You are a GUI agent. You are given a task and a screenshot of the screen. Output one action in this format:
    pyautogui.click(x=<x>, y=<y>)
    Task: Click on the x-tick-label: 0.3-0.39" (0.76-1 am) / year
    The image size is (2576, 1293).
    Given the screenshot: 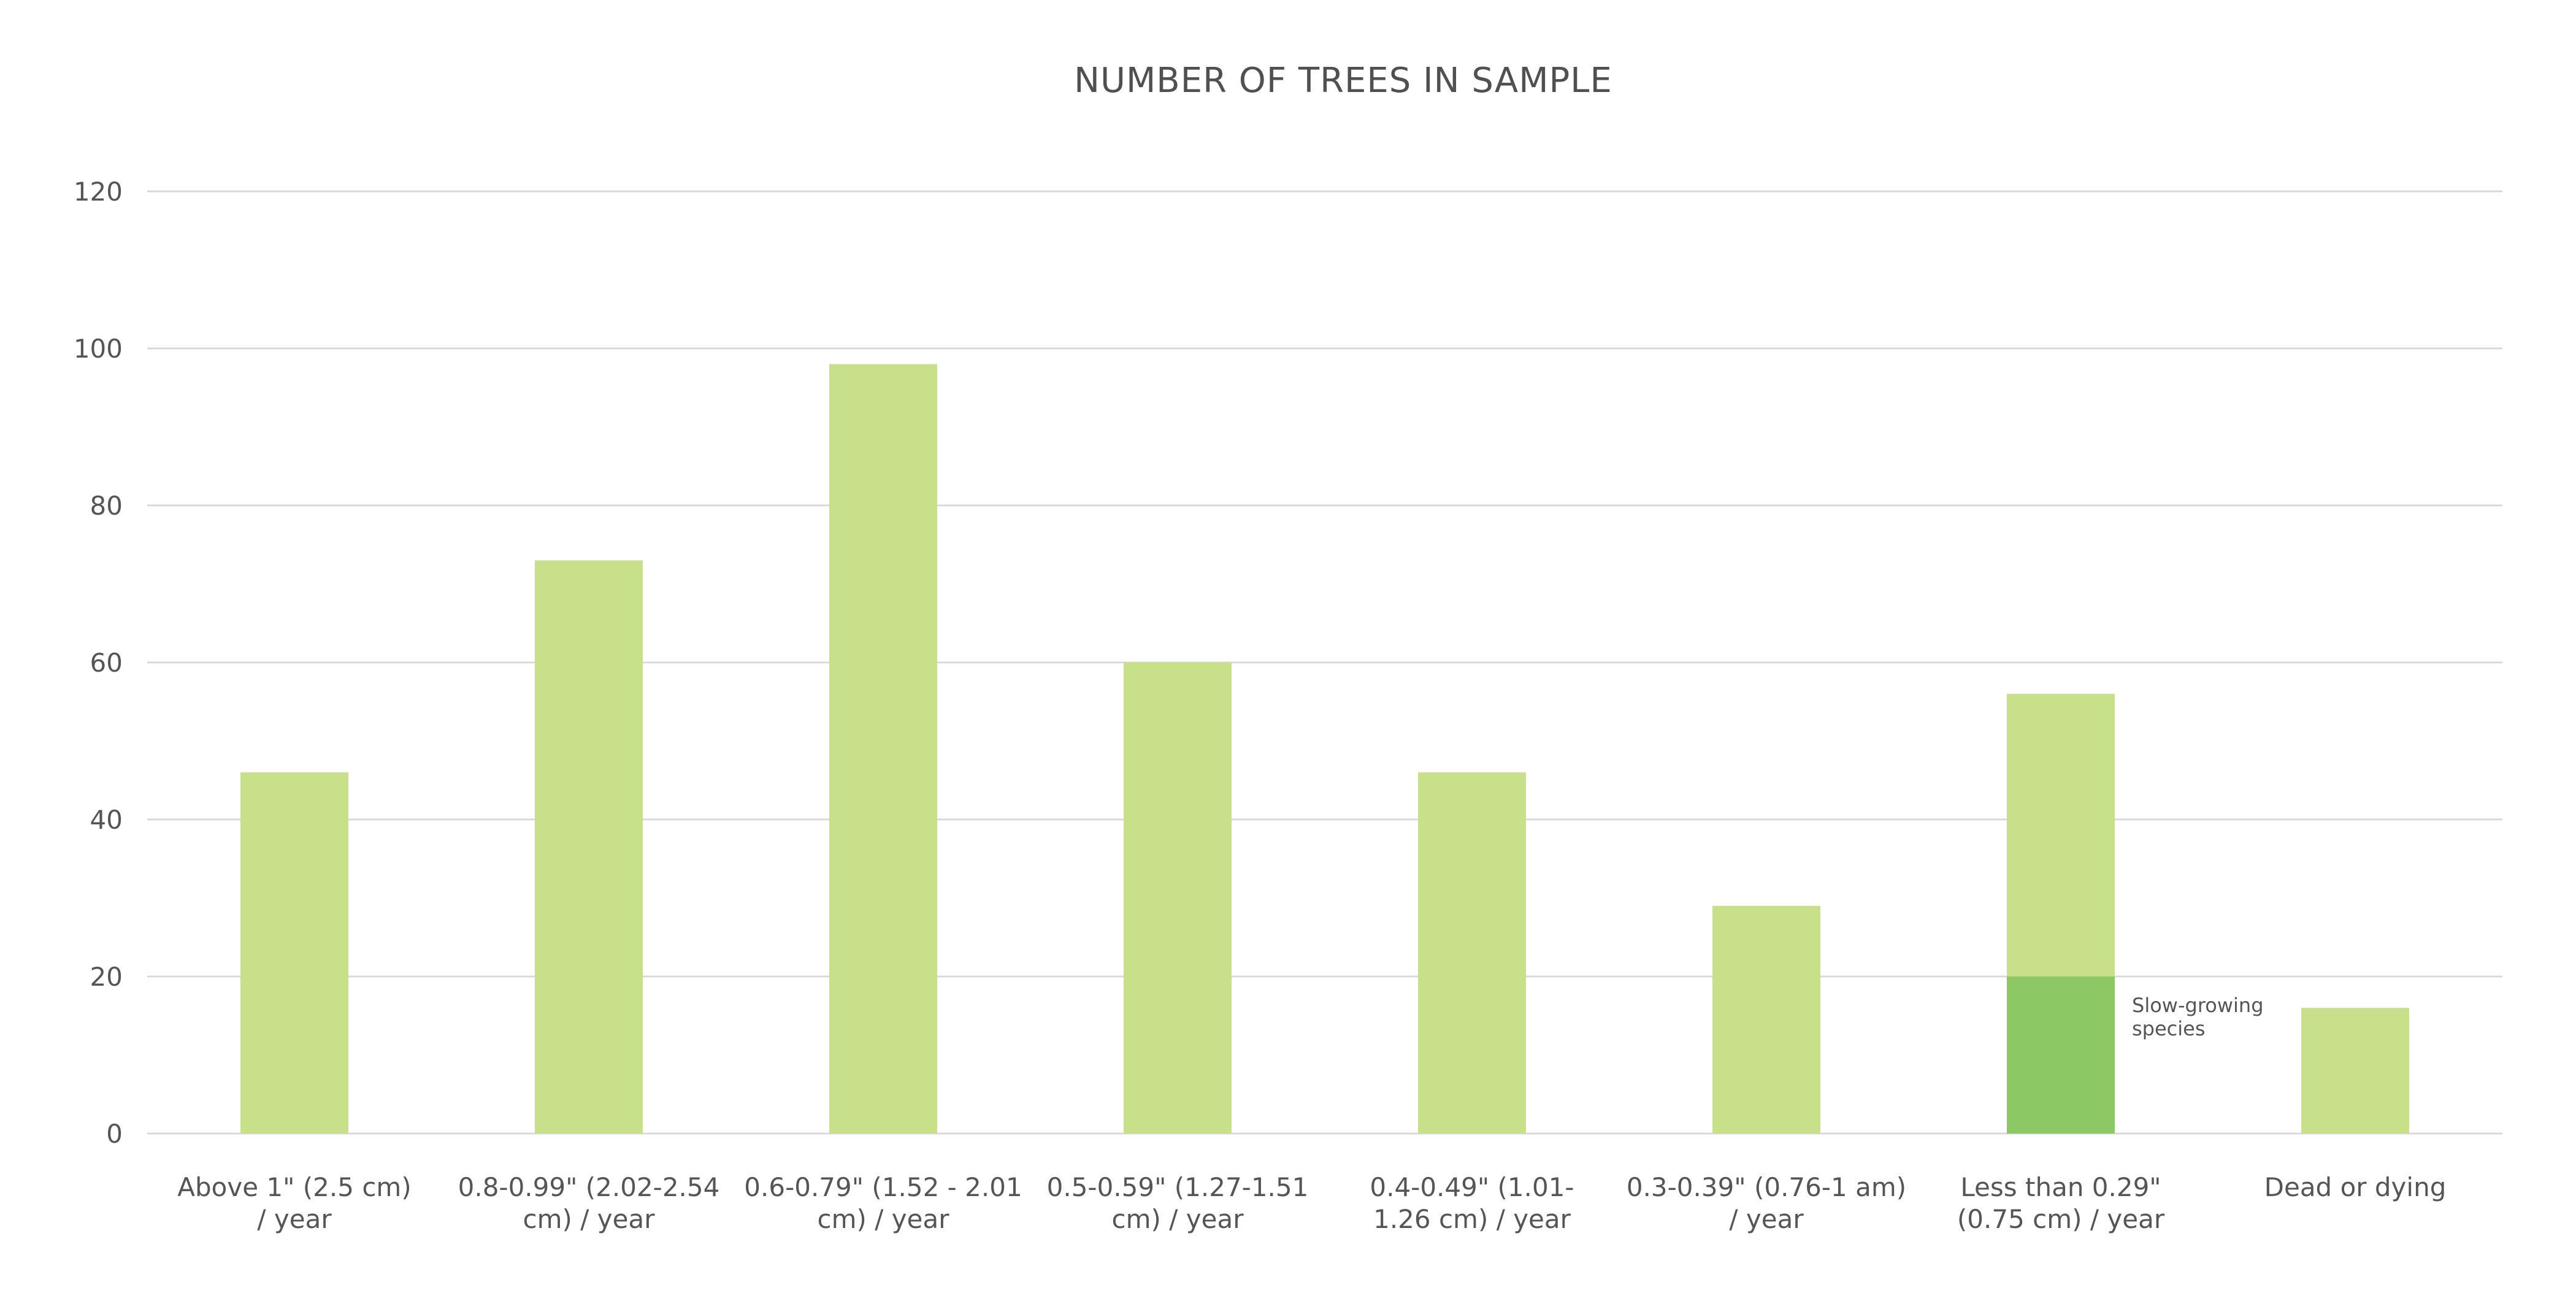 What is the action you would take?
    pyautogui.click(x=1766, y=1203)
    